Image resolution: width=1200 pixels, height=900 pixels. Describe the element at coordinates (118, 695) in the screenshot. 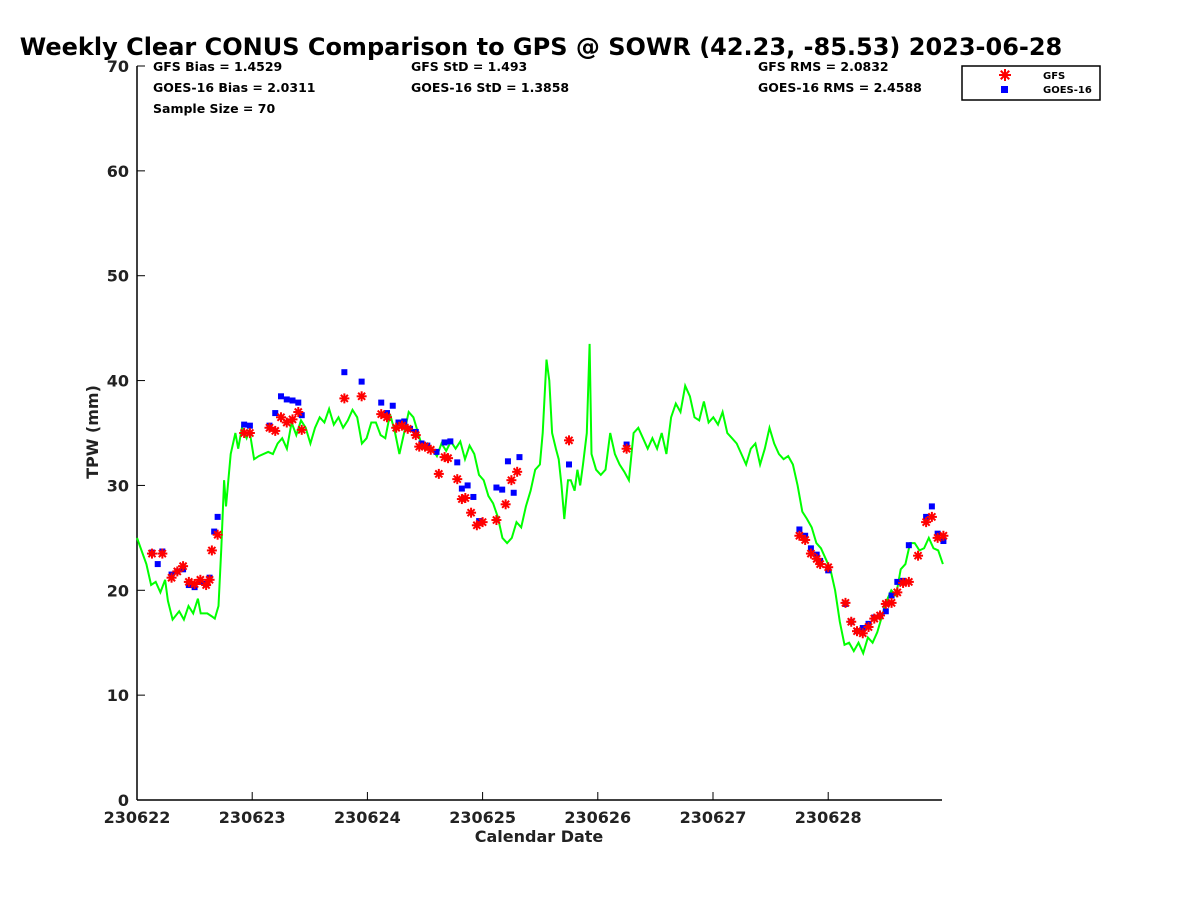

I see `y-tick-label: 10` at that location.